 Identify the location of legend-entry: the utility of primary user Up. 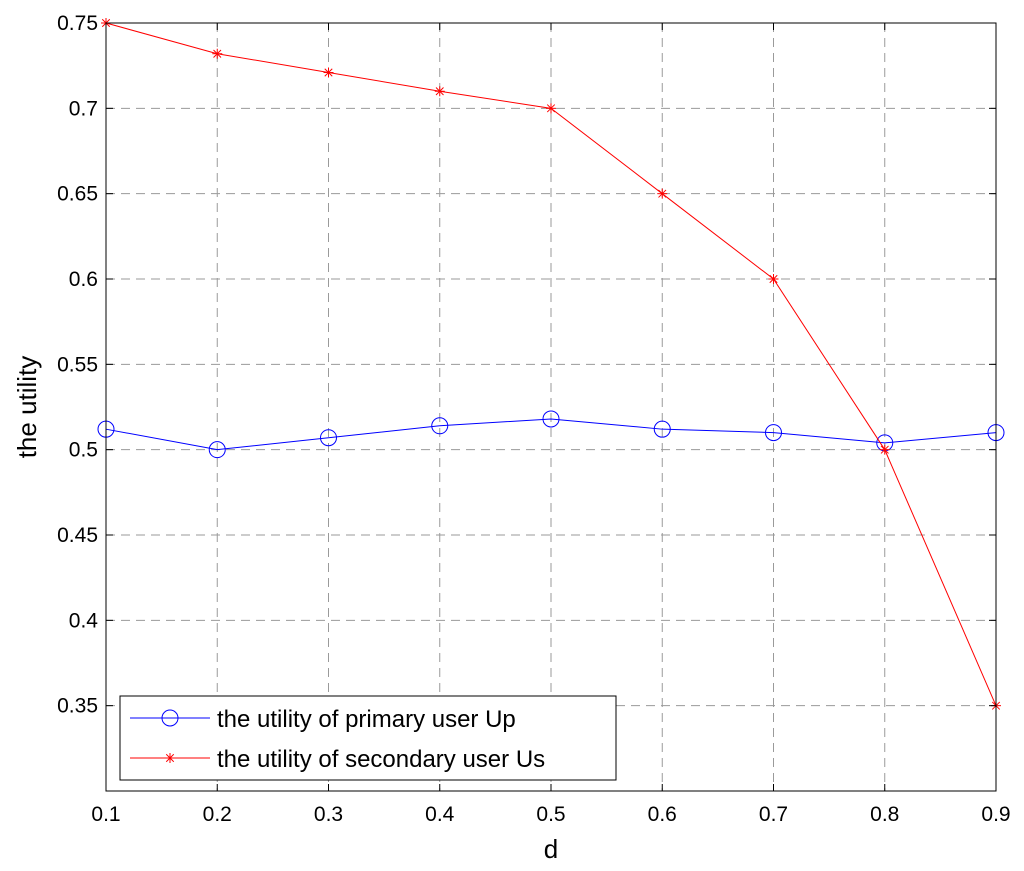
(323, 719).